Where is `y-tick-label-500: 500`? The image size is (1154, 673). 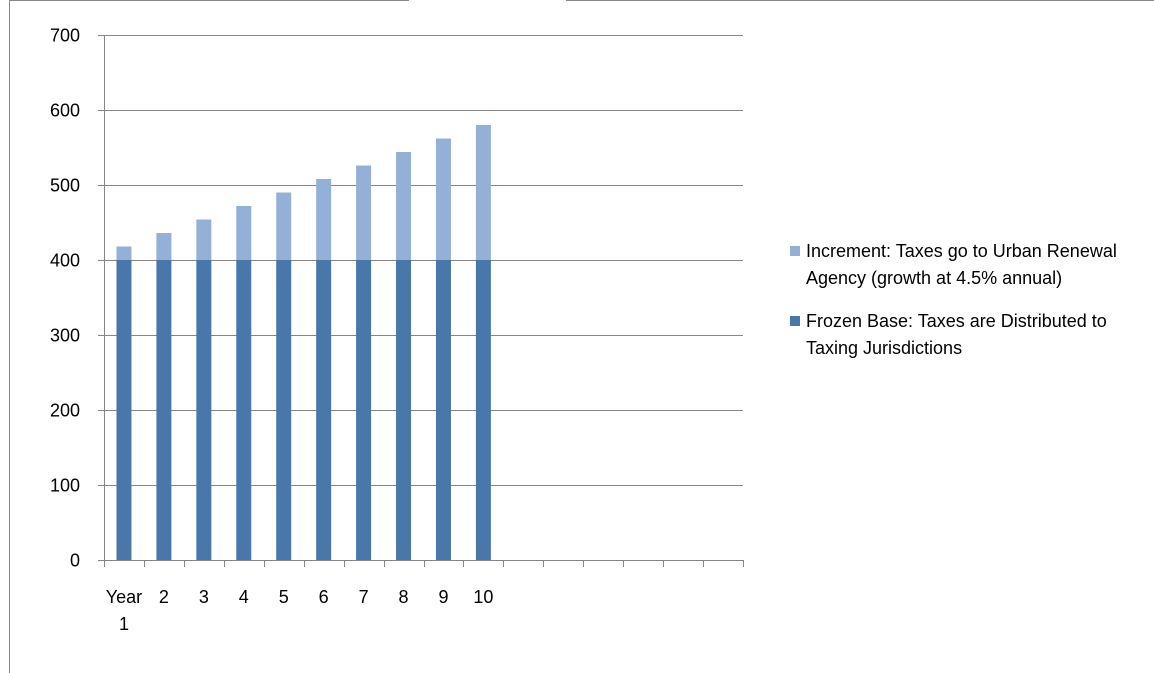 y-tick-label-500: 500 is located at coordinates (65, 186).